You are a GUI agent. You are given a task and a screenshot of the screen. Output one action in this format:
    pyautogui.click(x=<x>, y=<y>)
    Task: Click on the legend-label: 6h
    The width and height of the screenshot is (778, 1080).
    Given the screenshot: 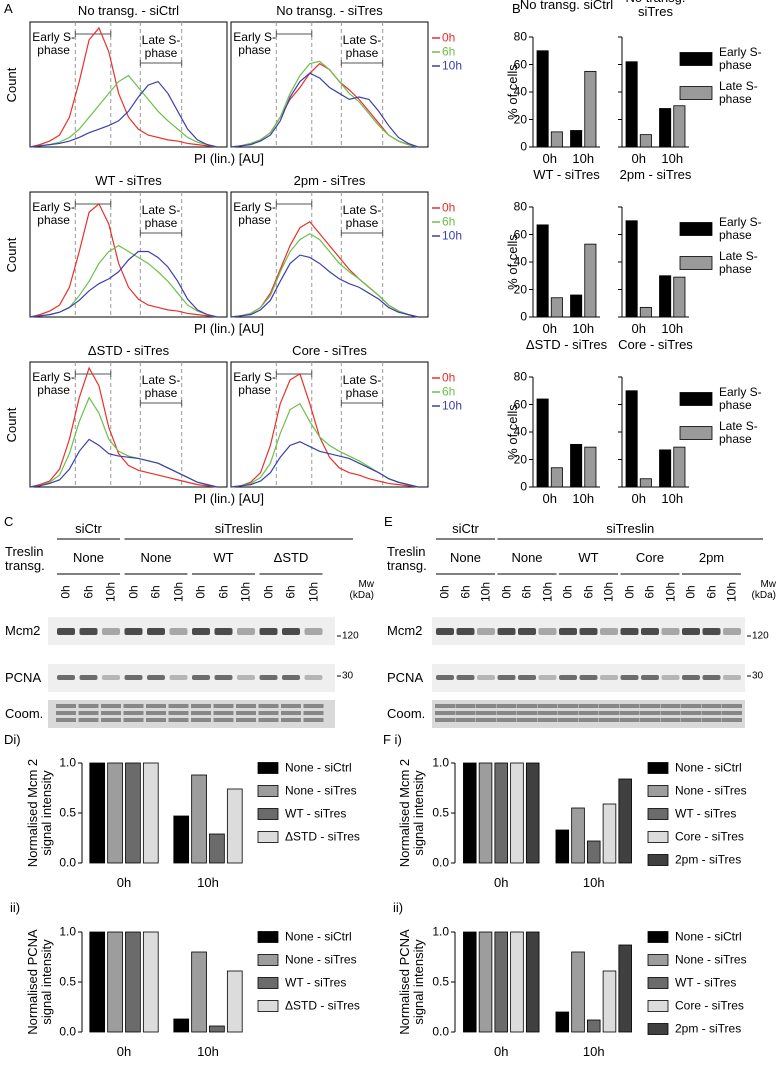 What is the action you would take?
    pyautogui.click(x=449, y=221)
    